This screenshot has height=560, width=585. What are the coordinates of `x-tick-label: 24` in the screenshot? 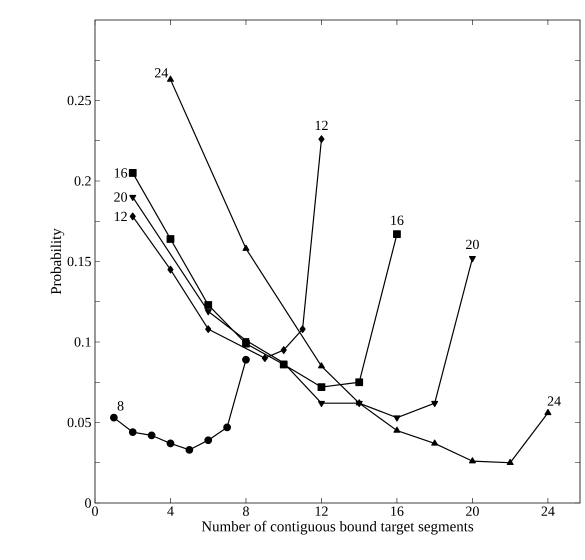 It's located at (548, 511).